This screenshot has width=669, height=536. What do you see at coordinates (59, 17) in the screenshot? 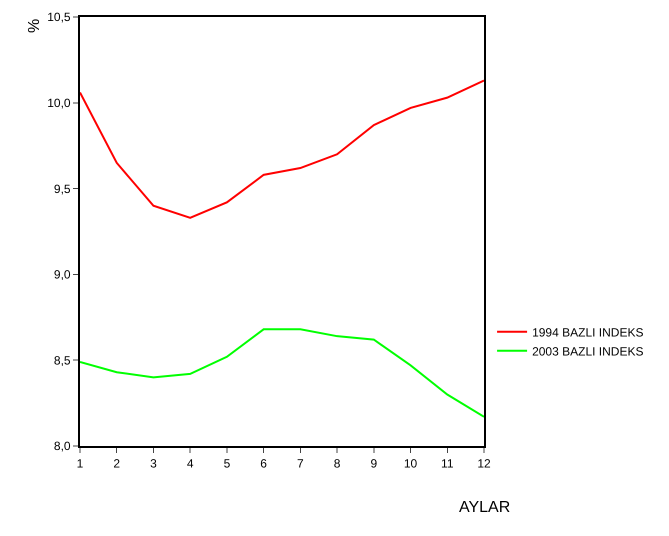
I see `y-tick-label: 10,5` at bounding box center [59, 17].